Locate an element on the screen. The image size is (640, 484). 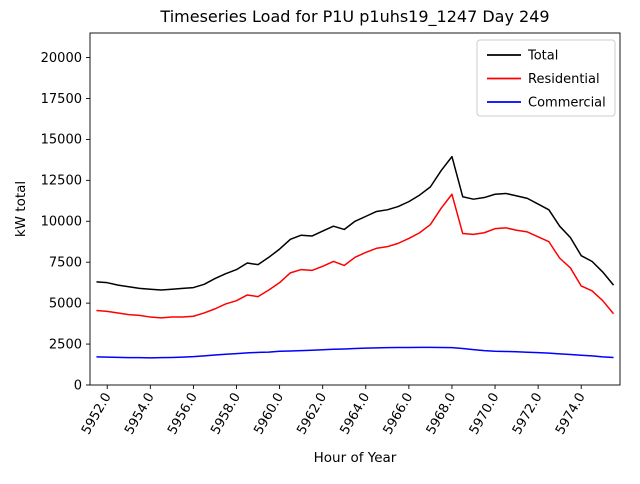
x-tick-label: 5958.0 is located at coordinates (226, 414).